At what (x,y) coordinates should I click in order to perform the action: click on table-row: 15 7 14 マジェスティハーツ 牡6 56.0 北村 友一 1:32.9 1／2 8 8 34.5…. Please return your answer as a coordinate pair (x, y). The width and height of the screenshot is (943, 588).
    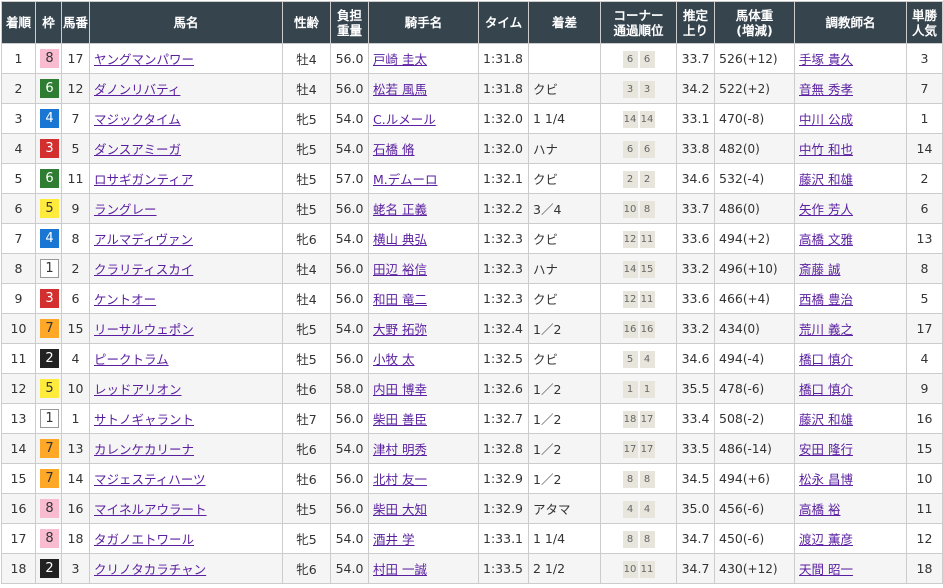
    Looking at the image, I should click on (472, 478).